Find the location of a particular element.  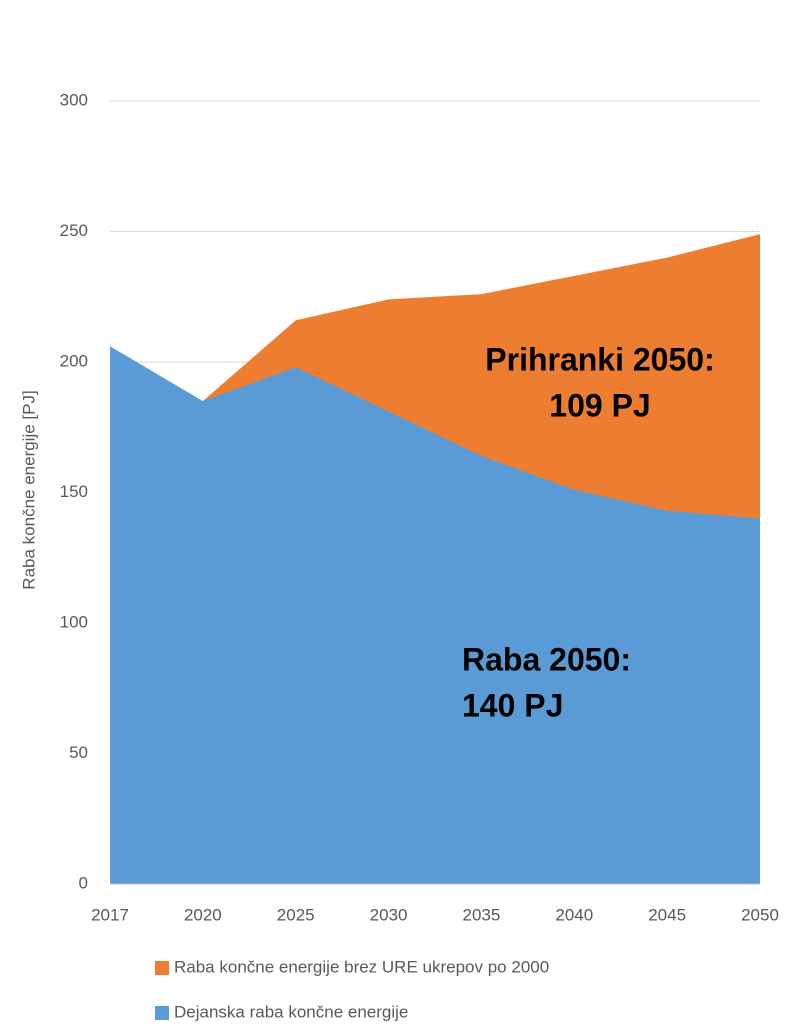

x-tick-label: 2035 is located at coordinates (482, 914).